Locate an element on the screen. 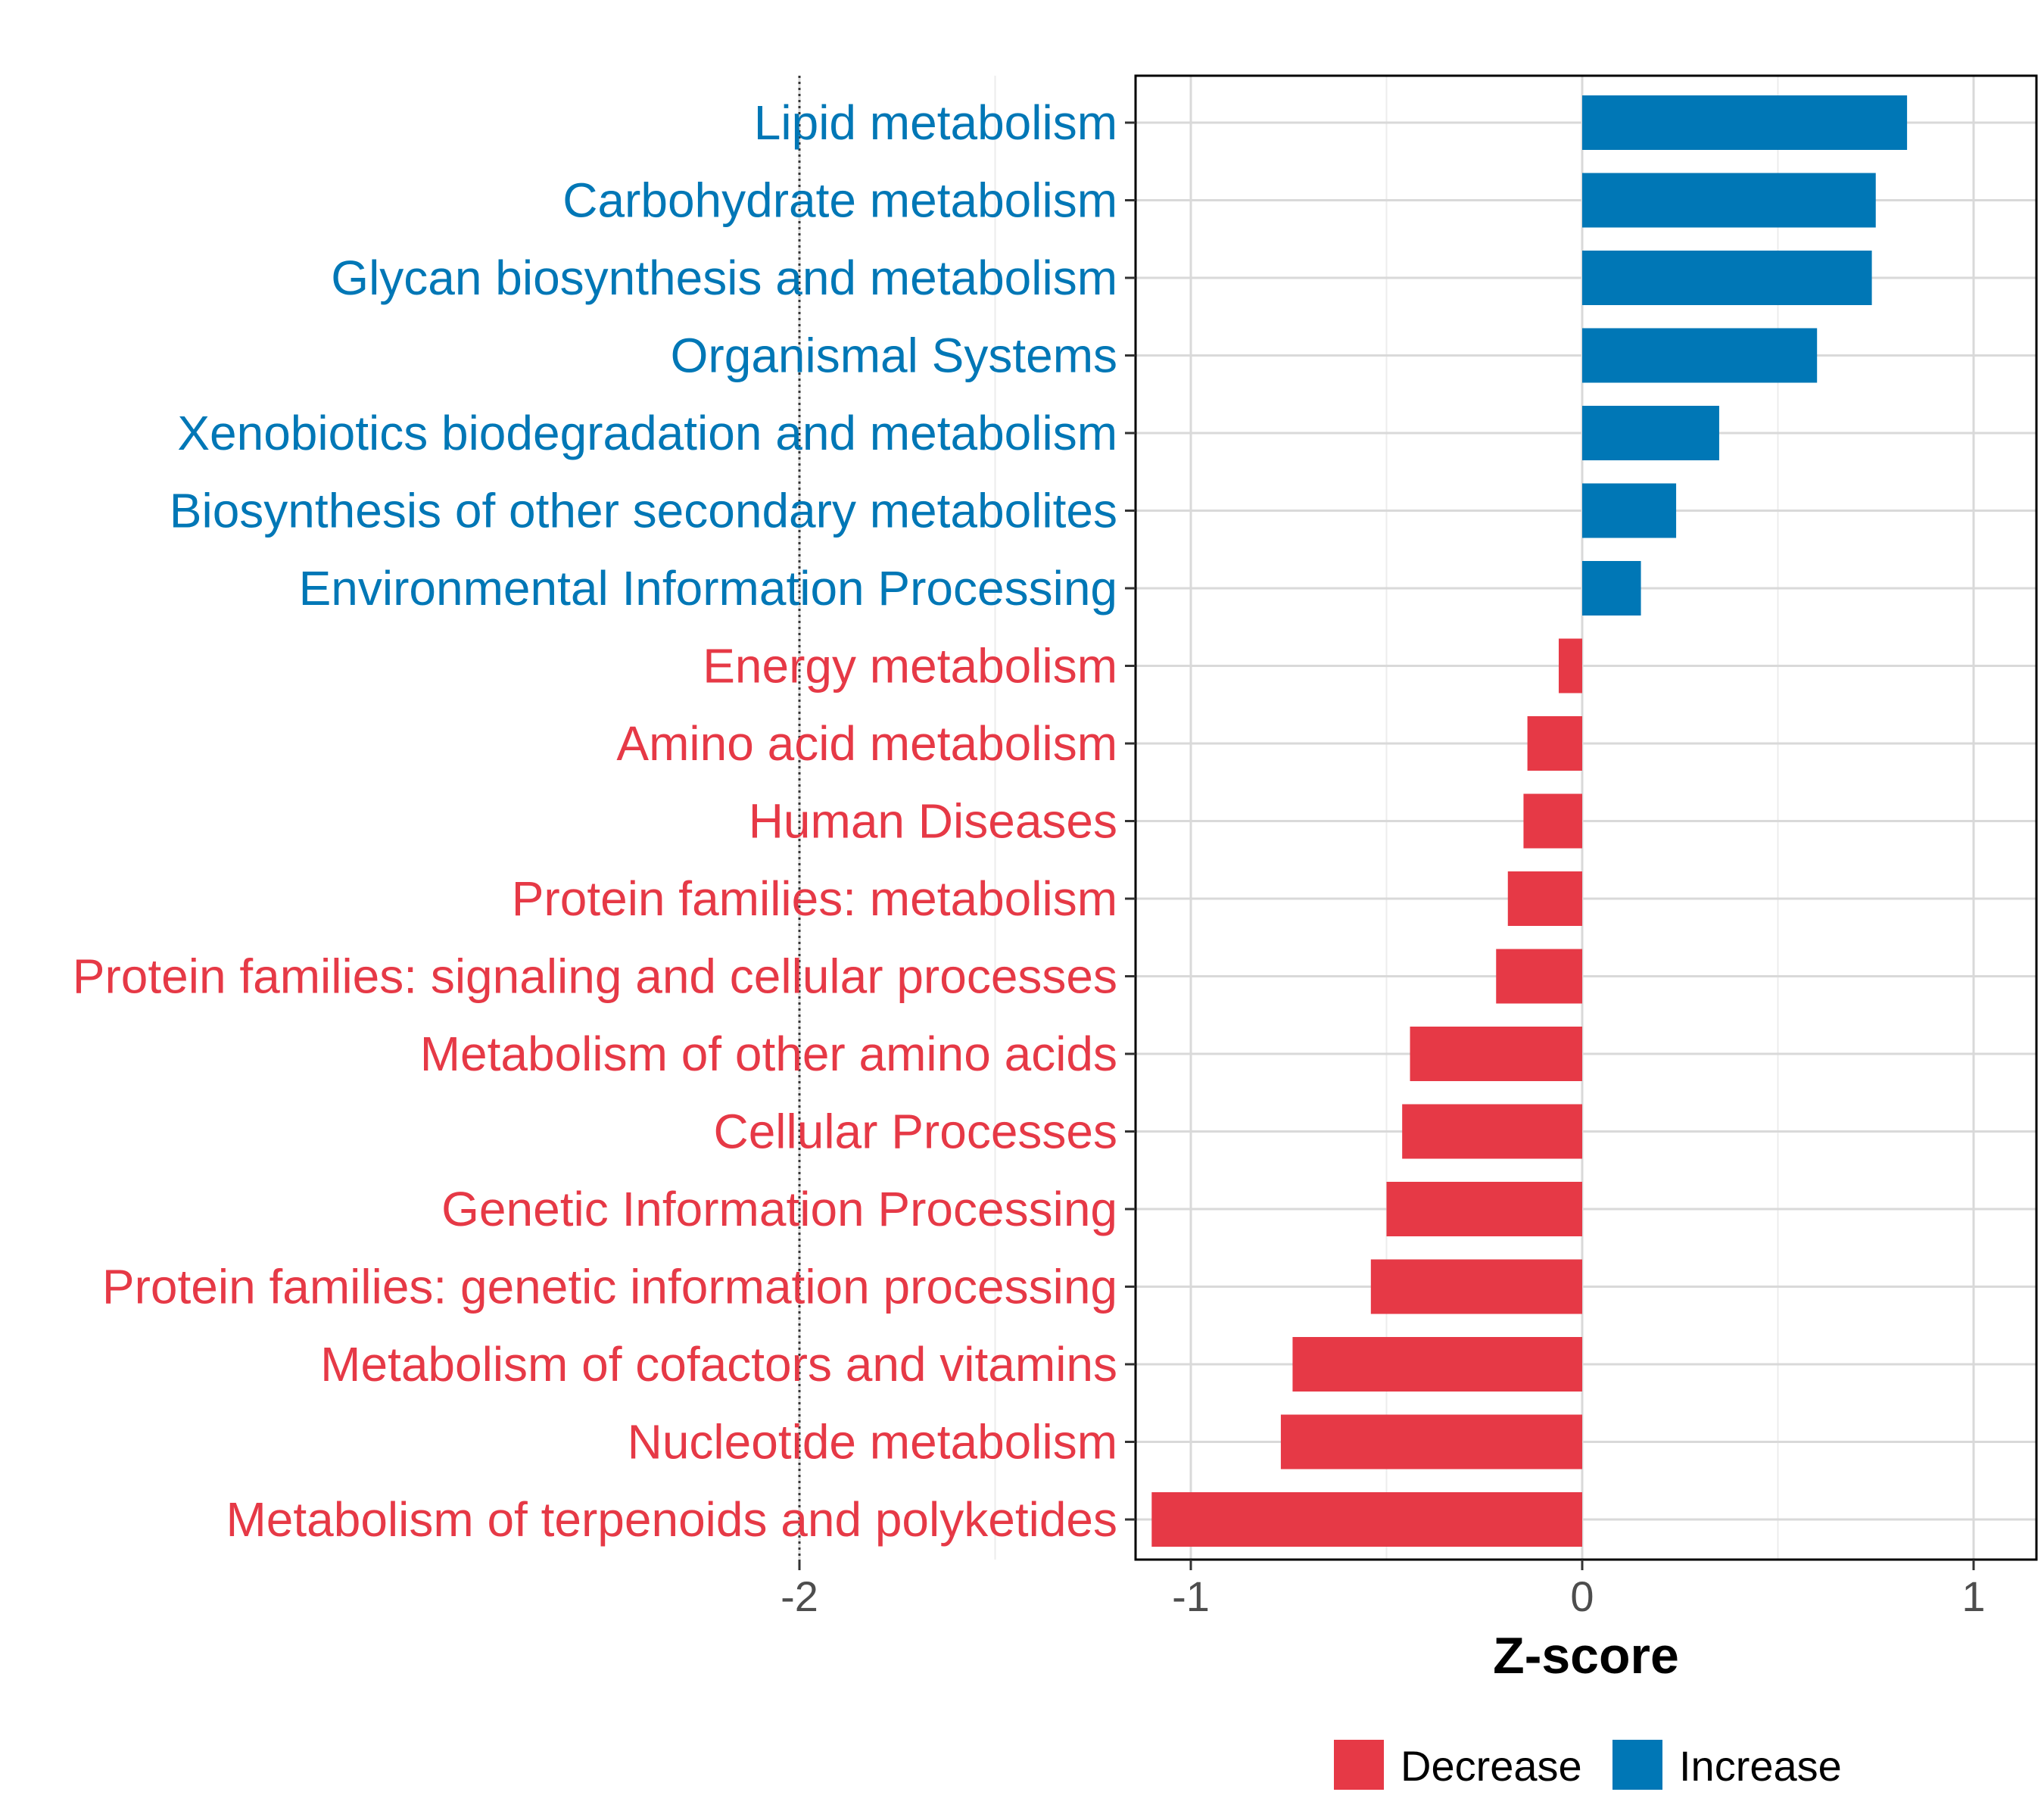  category-label: Amino acid metabolism is located at coordinates (866, 743).